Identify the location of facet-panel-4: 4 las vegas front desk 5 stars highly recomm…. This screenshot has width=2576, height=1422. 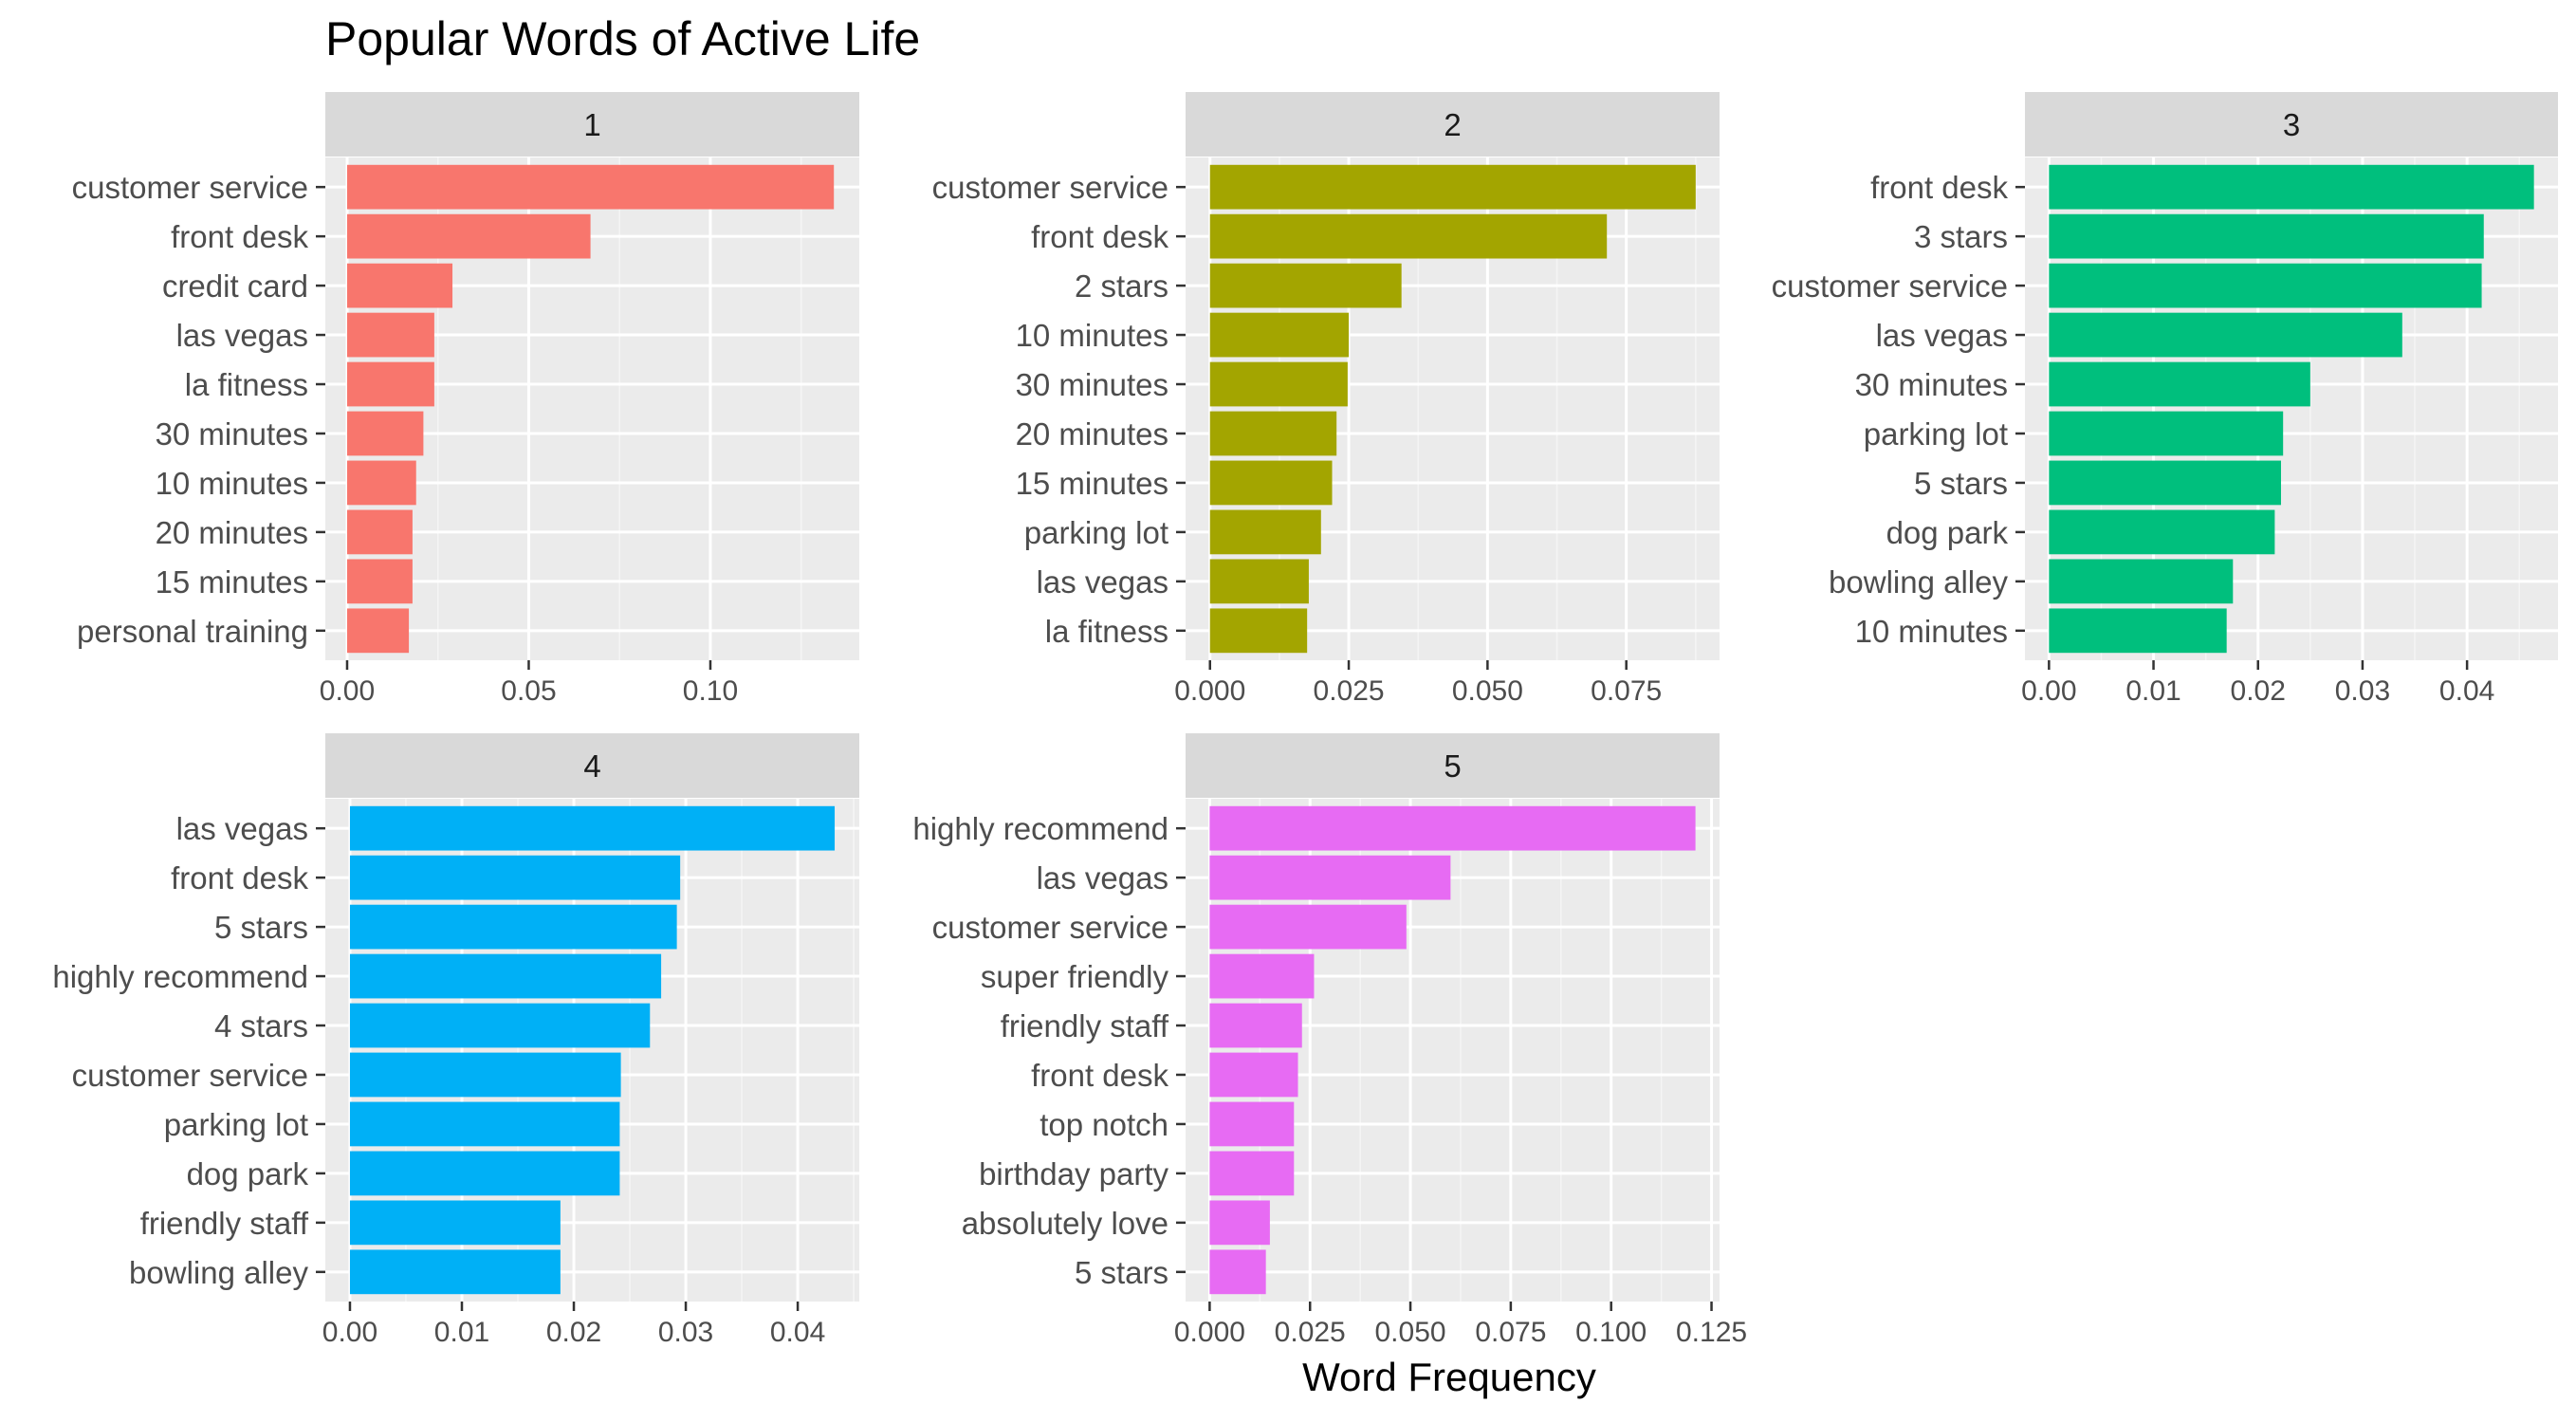
(455, 1040).